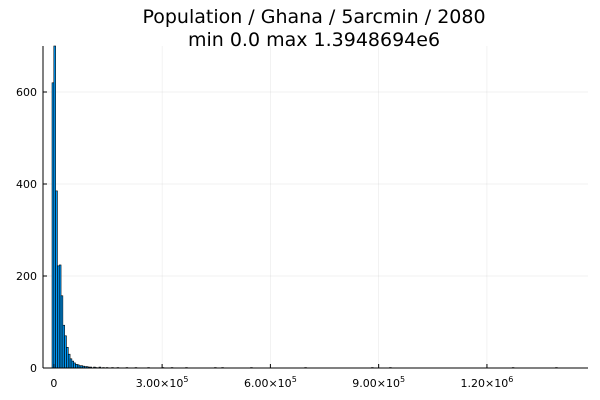 The image size is (600, 400). Describe the element at coordinates (53, 383) in the screenshot. I see `x-tick-label: 0` at that location.